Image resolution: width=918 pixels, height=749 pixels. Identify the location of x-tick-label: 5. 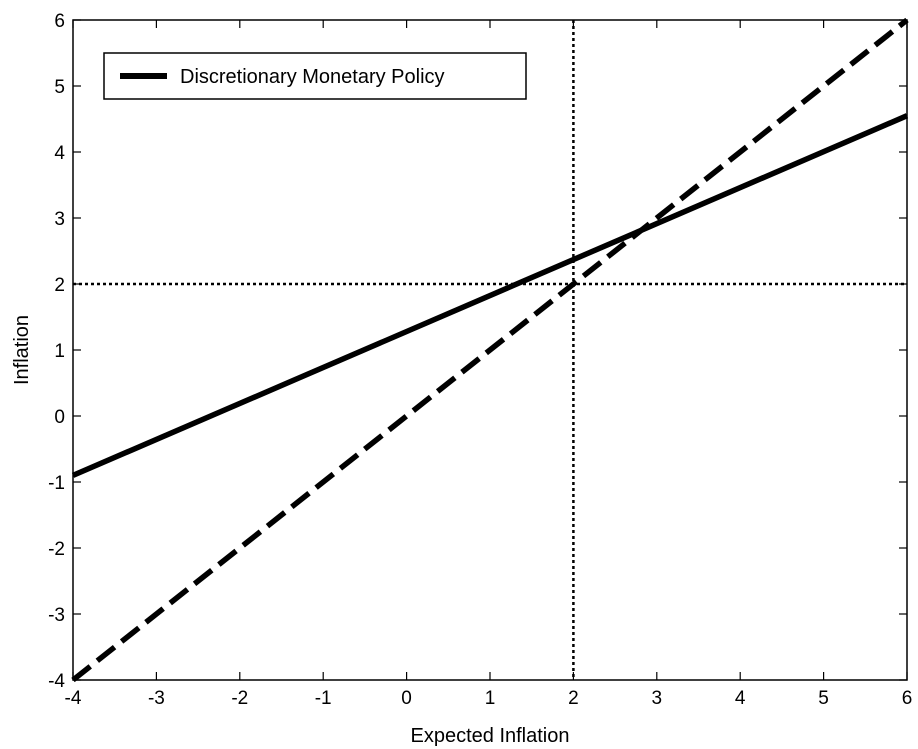
(823, 698).